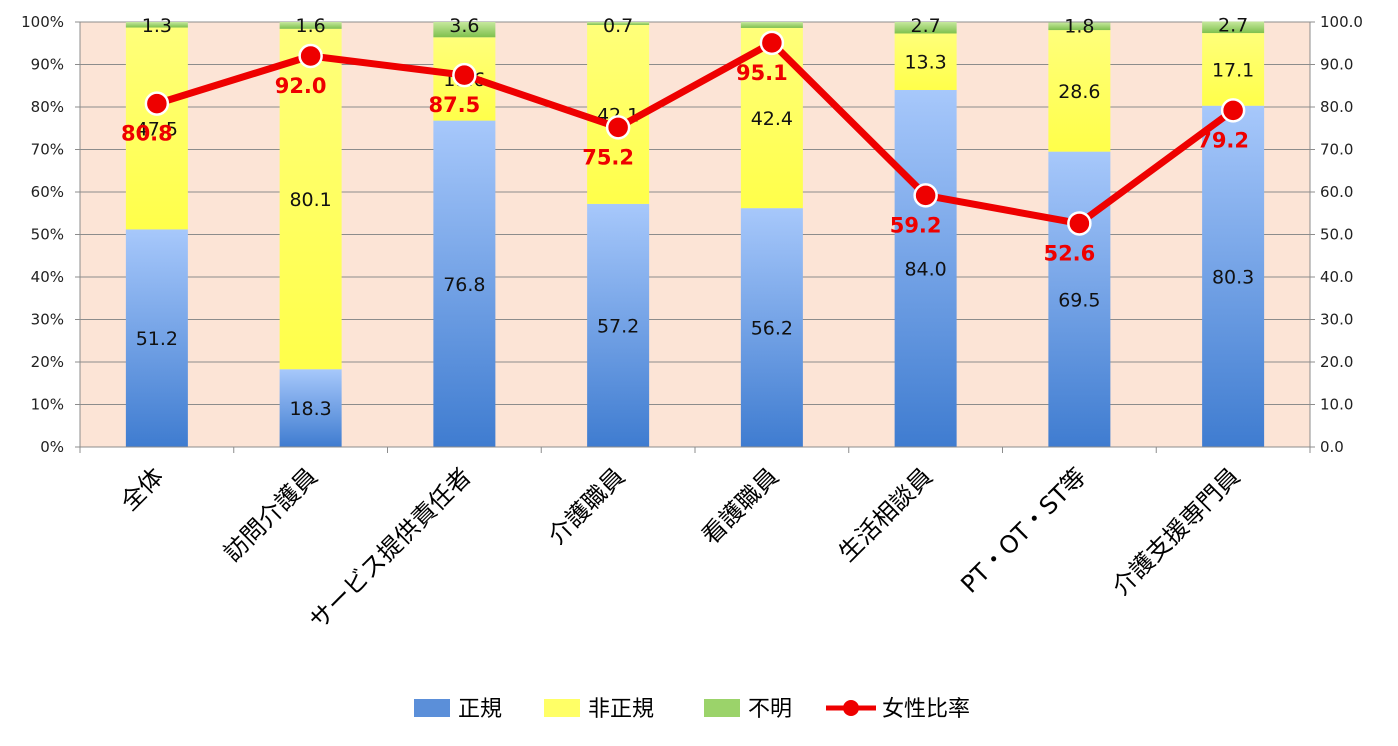 The height and width of the screenshot is (746, 1398). I want to click on category-label: サービス提供責任者, so click(390, 548).